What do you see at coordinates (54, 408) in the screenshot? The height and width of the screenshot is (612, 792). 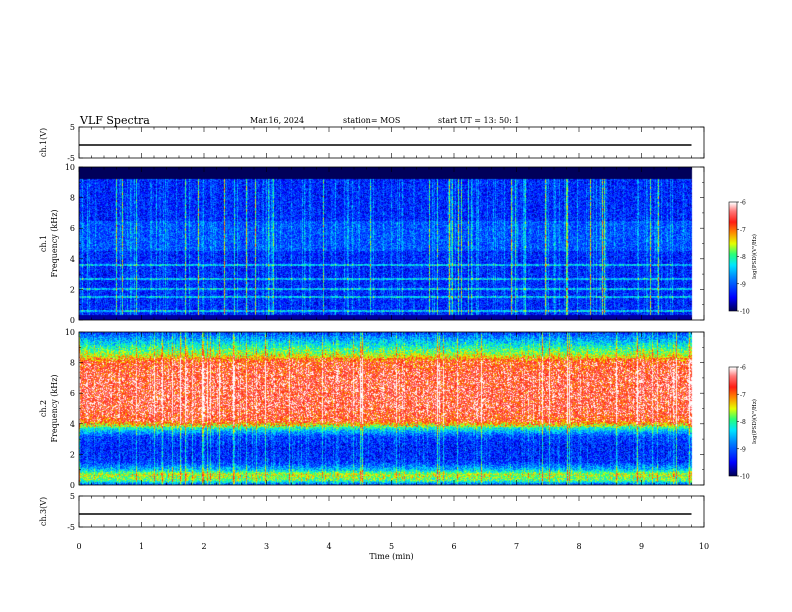 I see `ch2-spectrogram-ylabel-2: Frequency (kHz)` at bounding box center [54, 408].